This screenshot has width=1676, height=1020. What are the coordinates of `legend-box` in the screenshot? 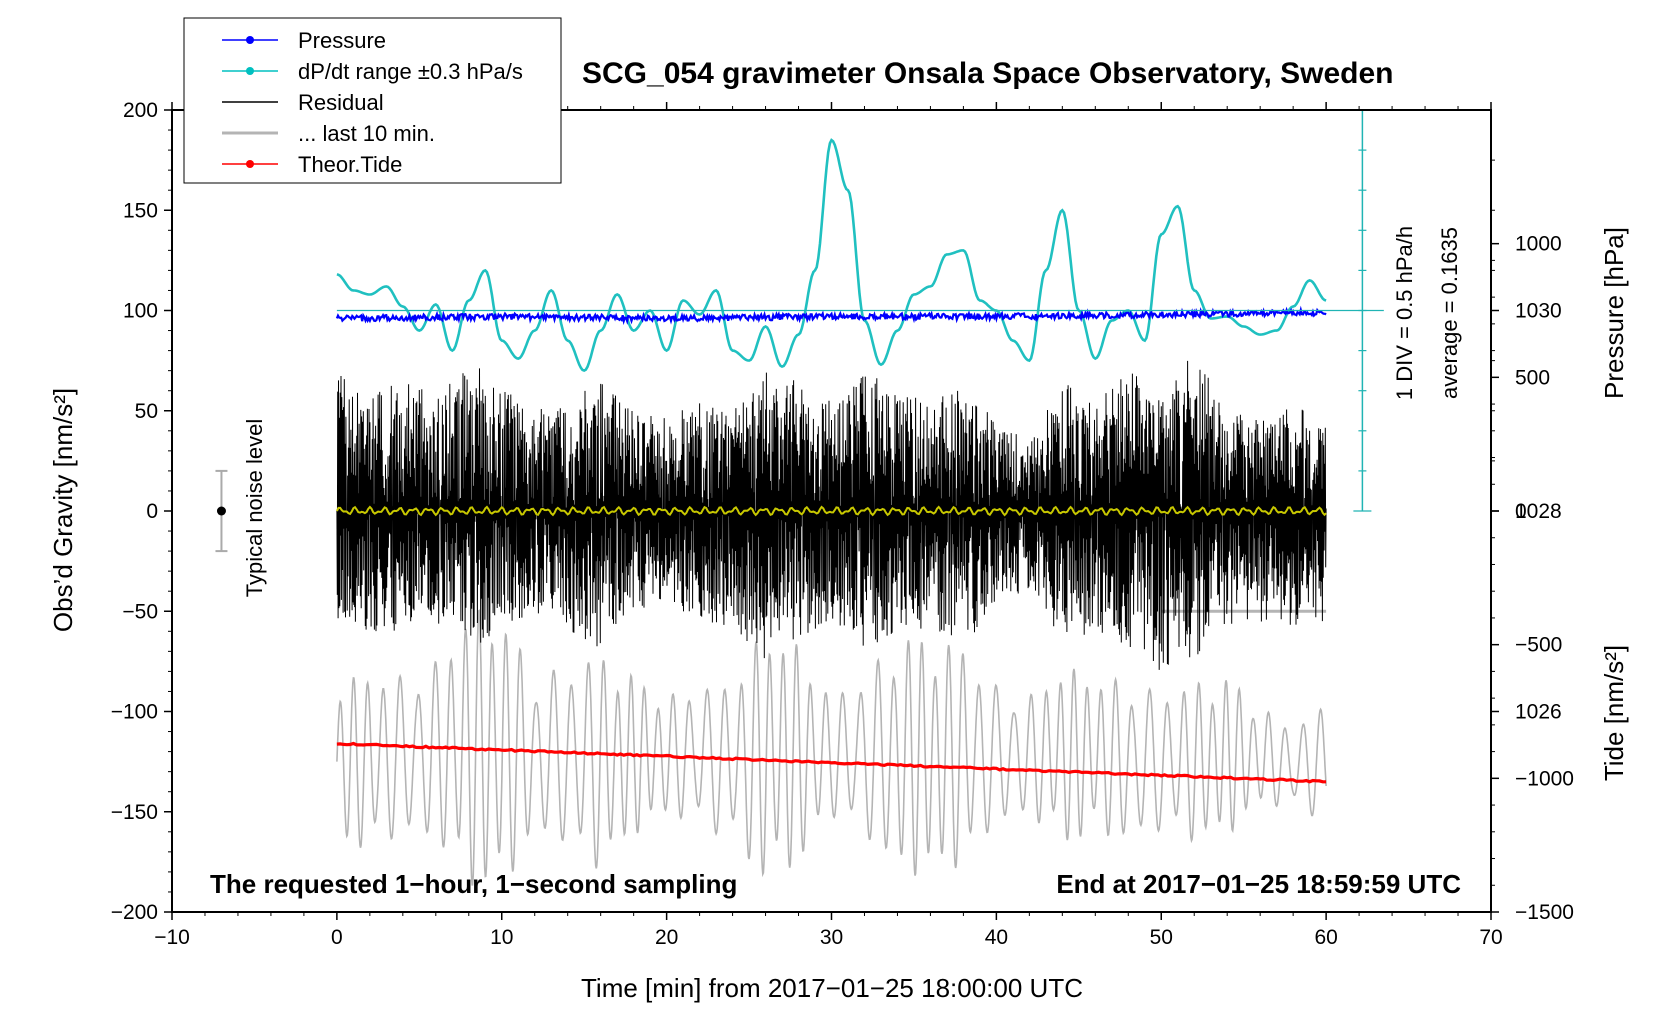 It's located at (372, 100).